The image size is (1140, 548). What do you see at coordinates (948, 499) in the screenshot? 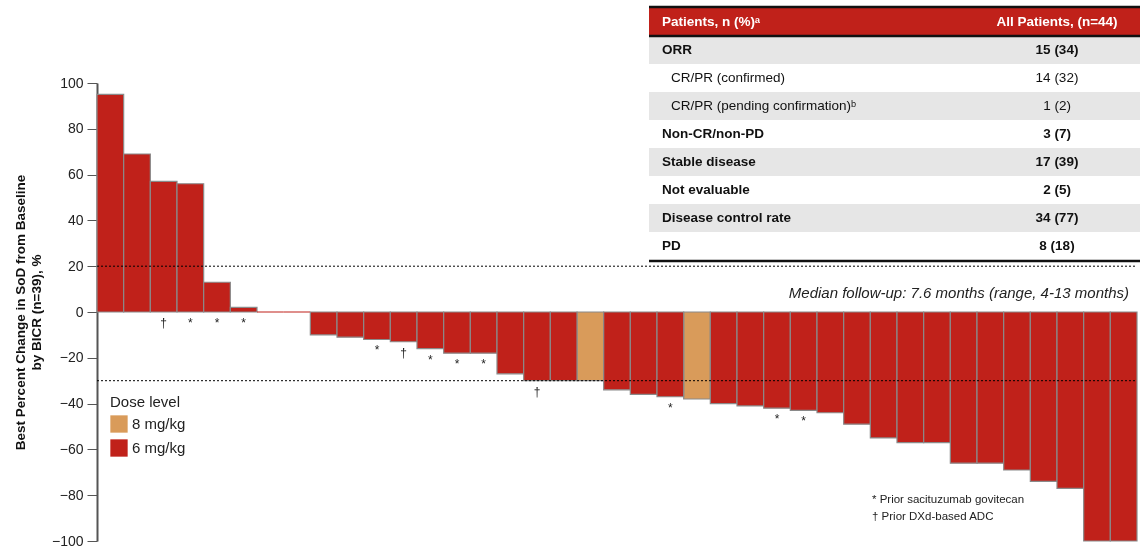
I see `annotation: * Prior sacituzumab govitecan` at bounding box center [948, 499].